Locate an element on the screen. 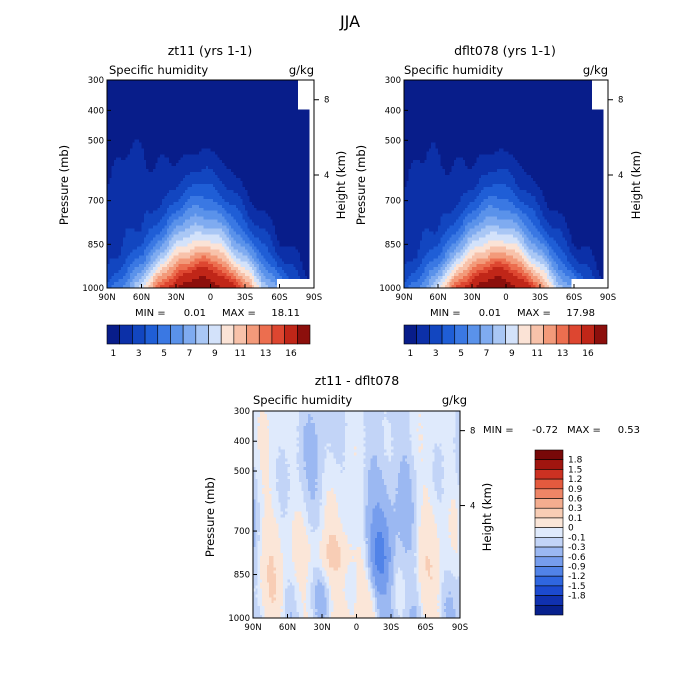  panel-a-max-value: 18.11 is located at coordinates (285, 313).